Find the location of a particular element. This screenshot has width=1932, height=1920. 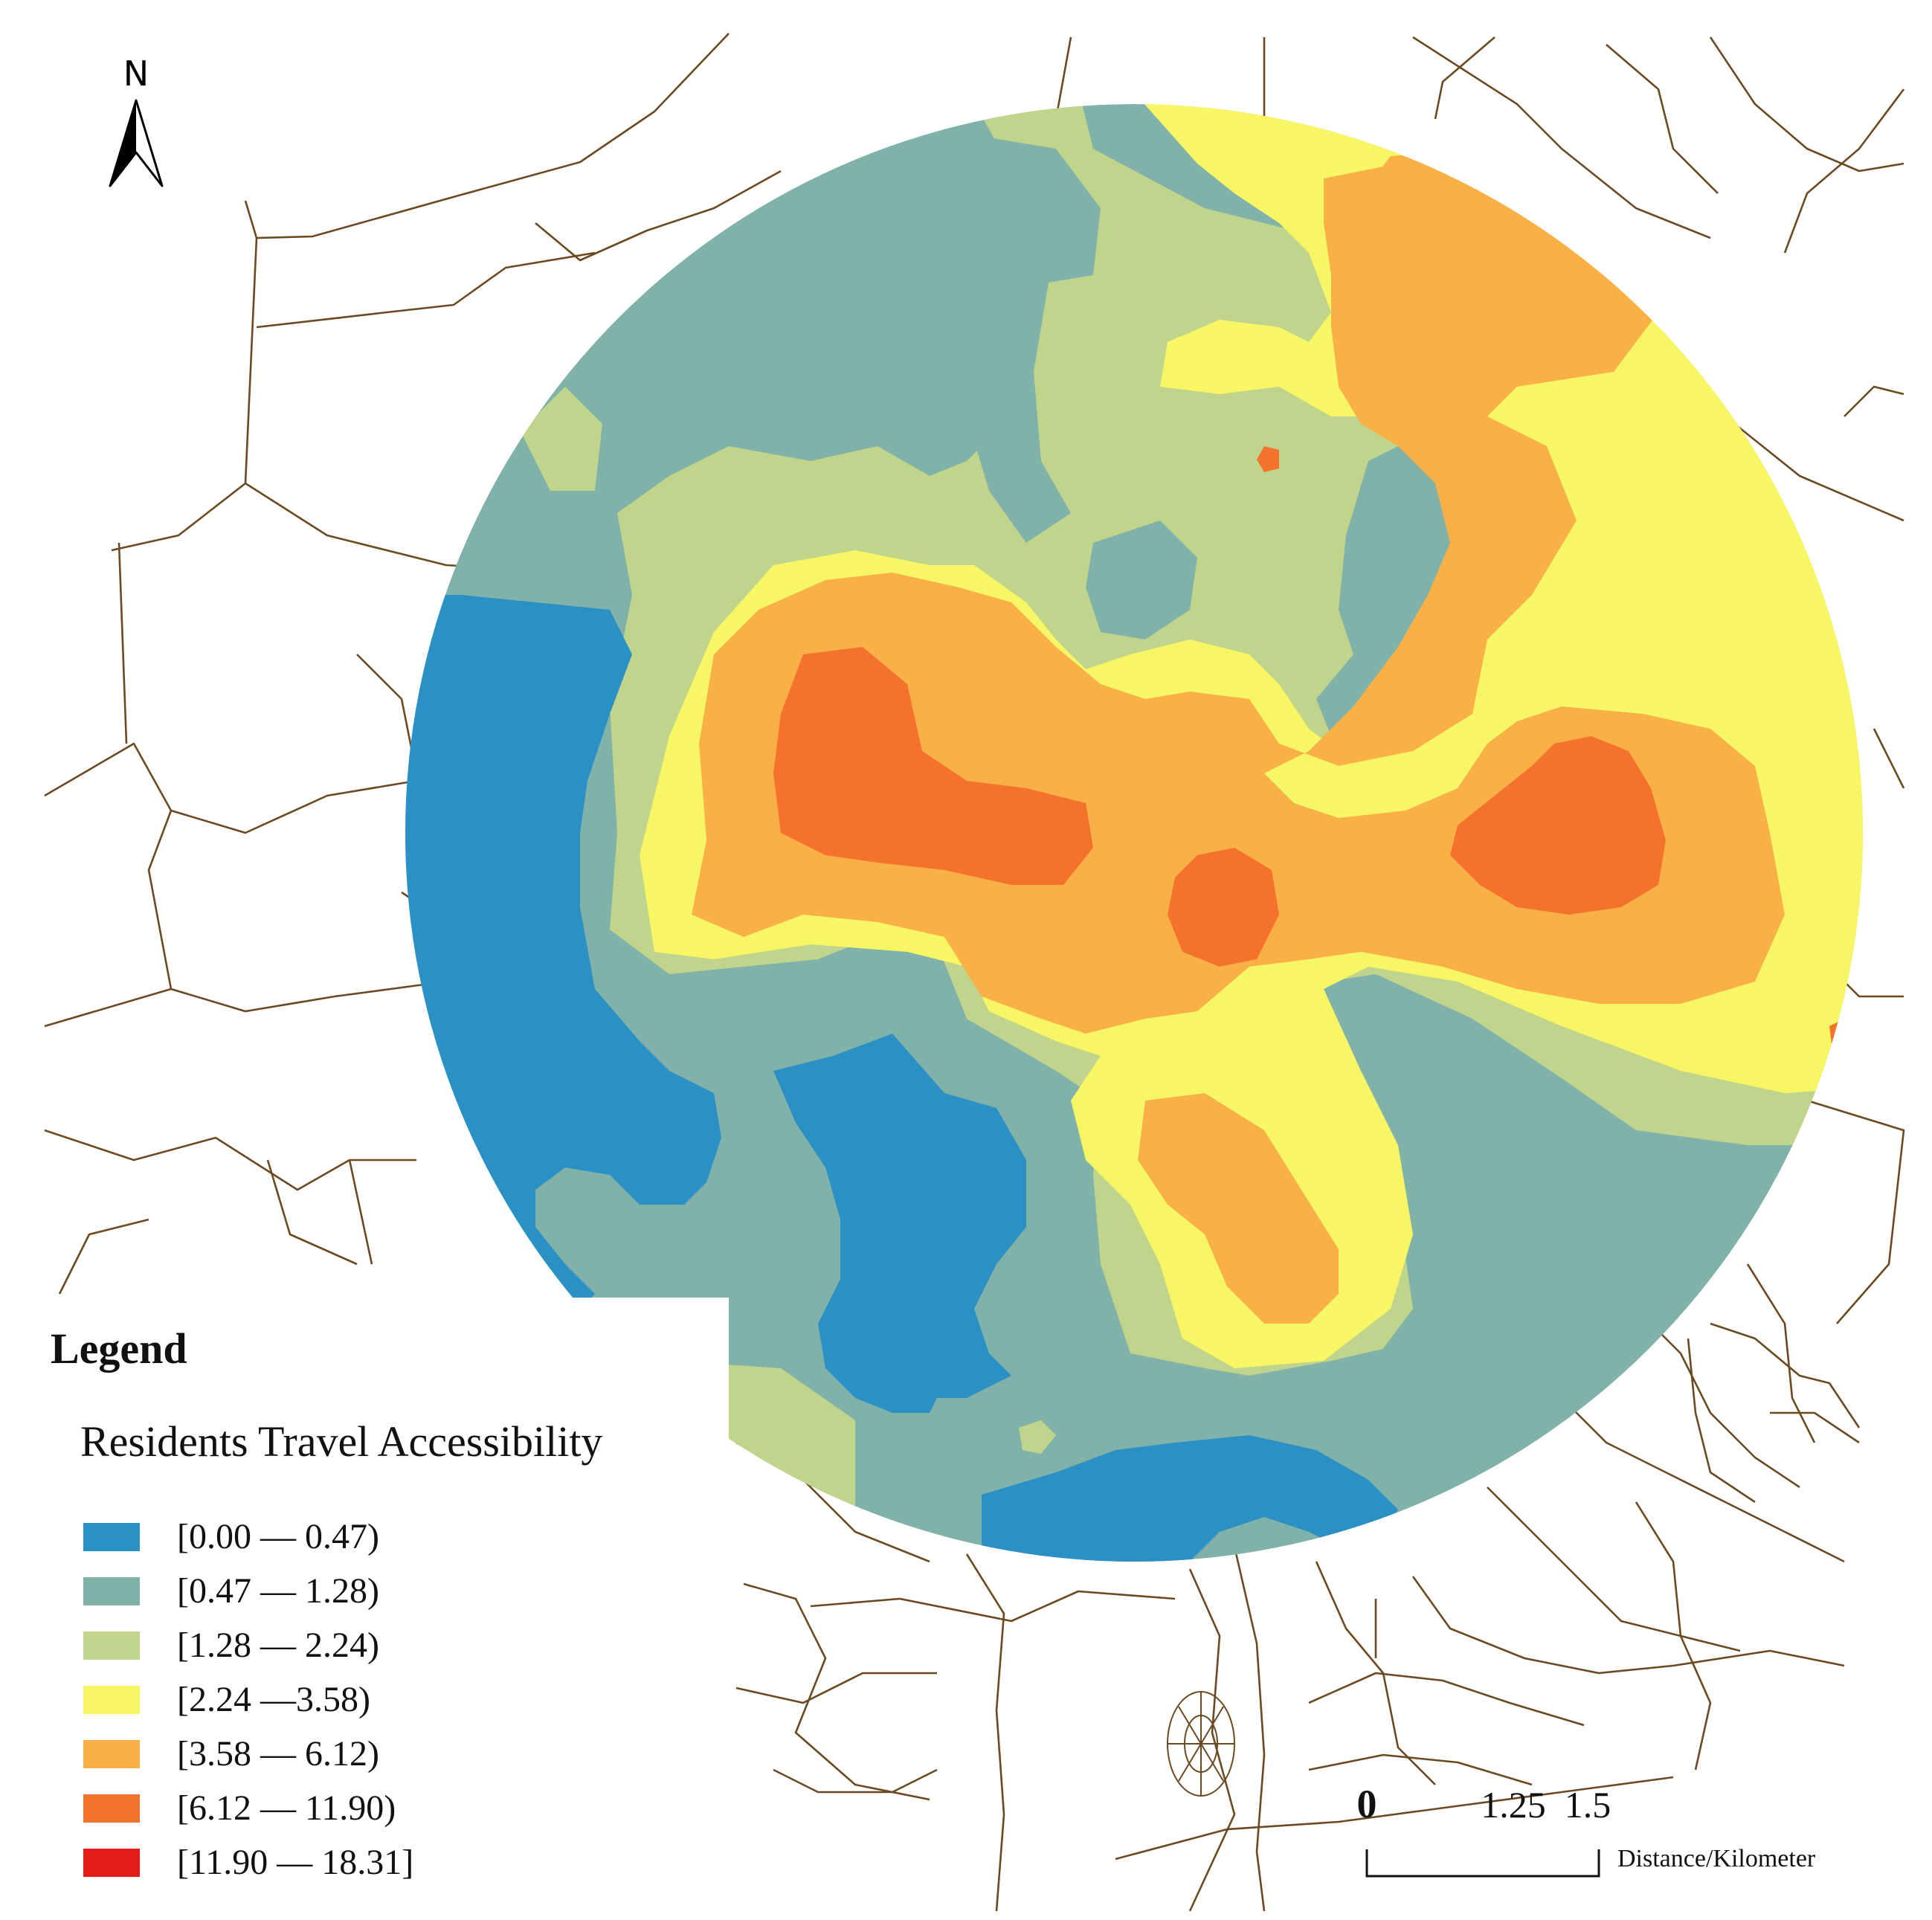

class-0-47-1-28-center-patch is located at coordinates (1141, 580).